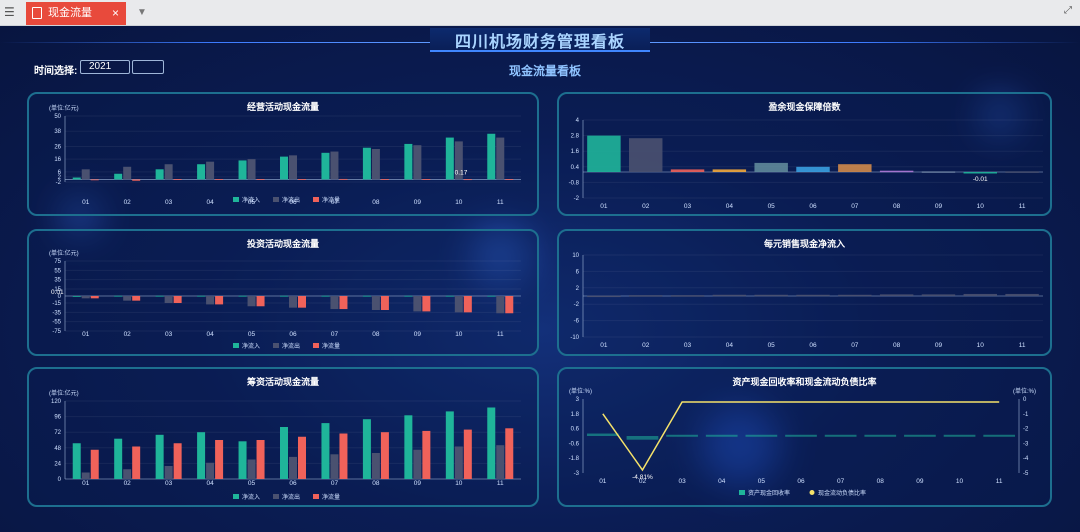 The height and width of the screenshot is (532, 1080). Describe the element at coordinates (57, 262) in the screenshot. I see `y-tick-label: 75` at that location.